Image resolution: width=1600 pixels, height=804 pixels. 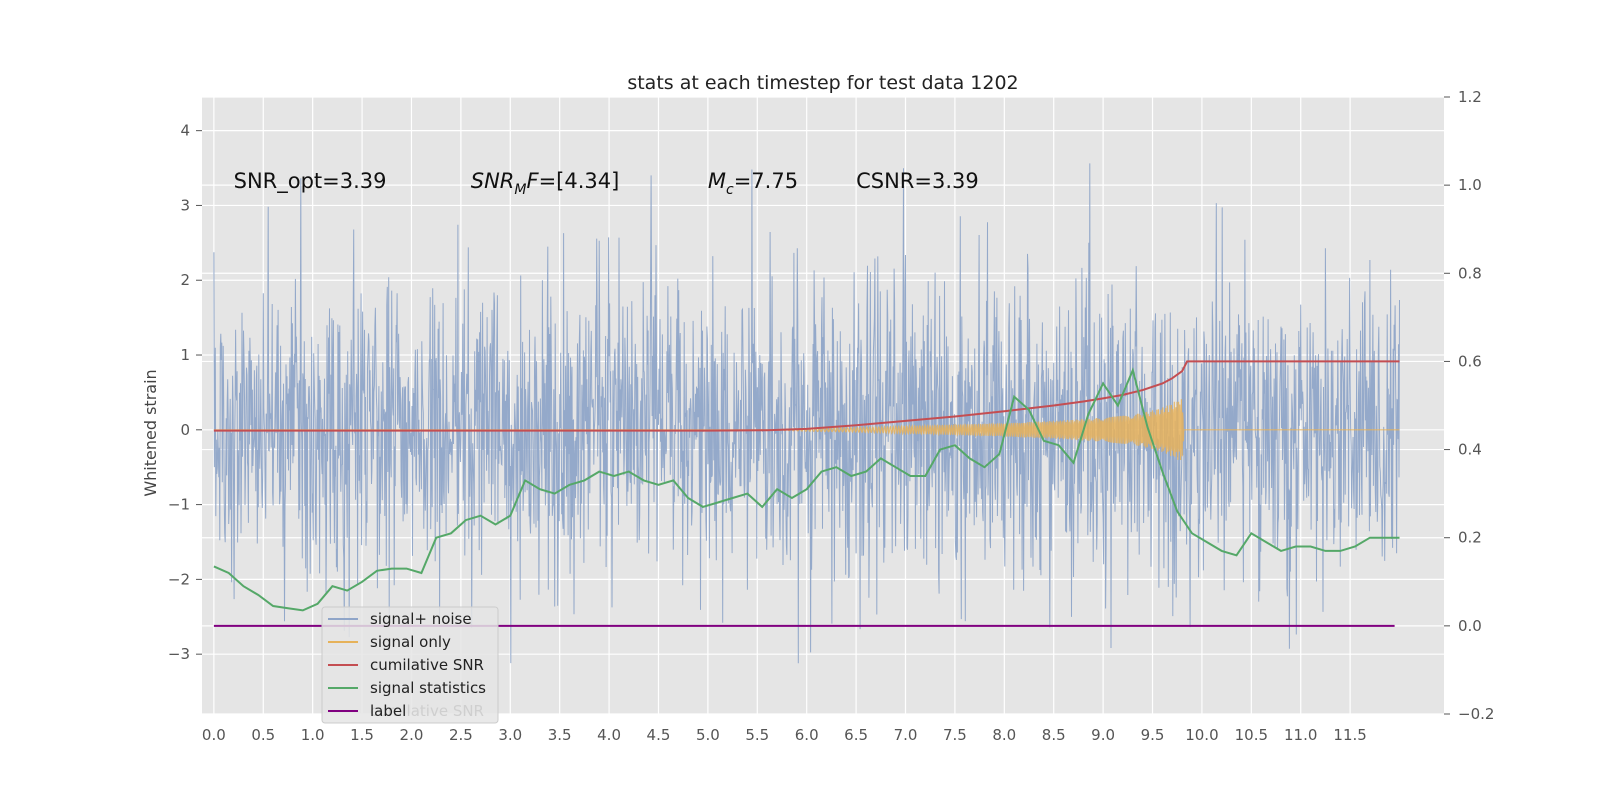 I want to click on y-tick-label: −1, so click(x=179, y=505).